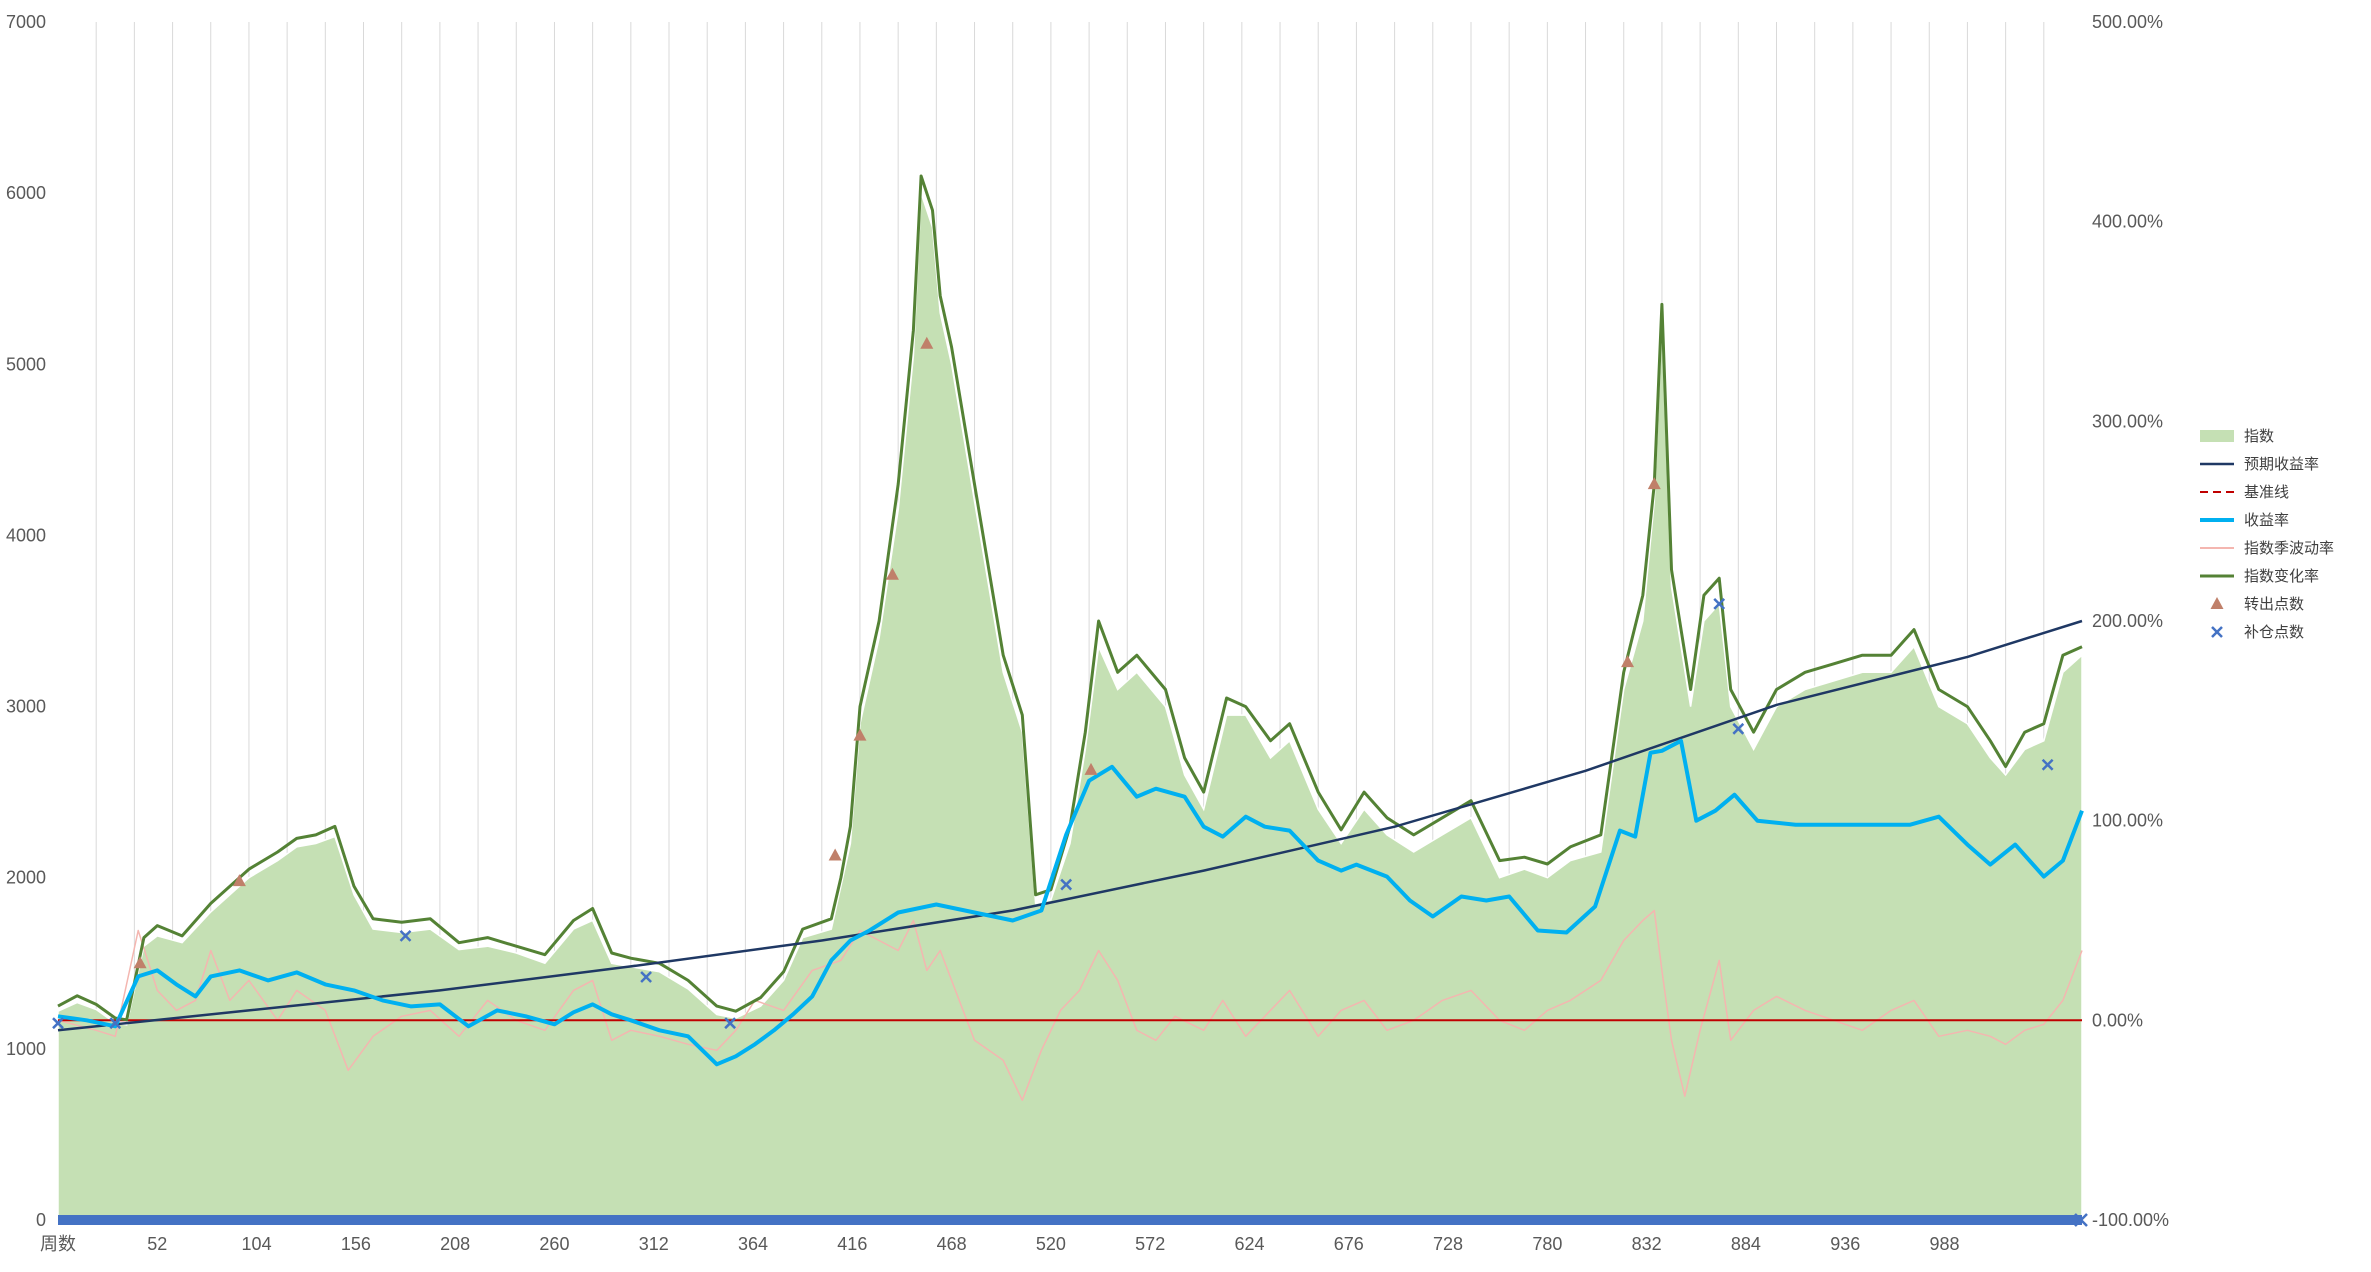  Describe the element at coordinates (2217, 603) in the screenshot. I see `legend-swatch-sell-point` at that location.